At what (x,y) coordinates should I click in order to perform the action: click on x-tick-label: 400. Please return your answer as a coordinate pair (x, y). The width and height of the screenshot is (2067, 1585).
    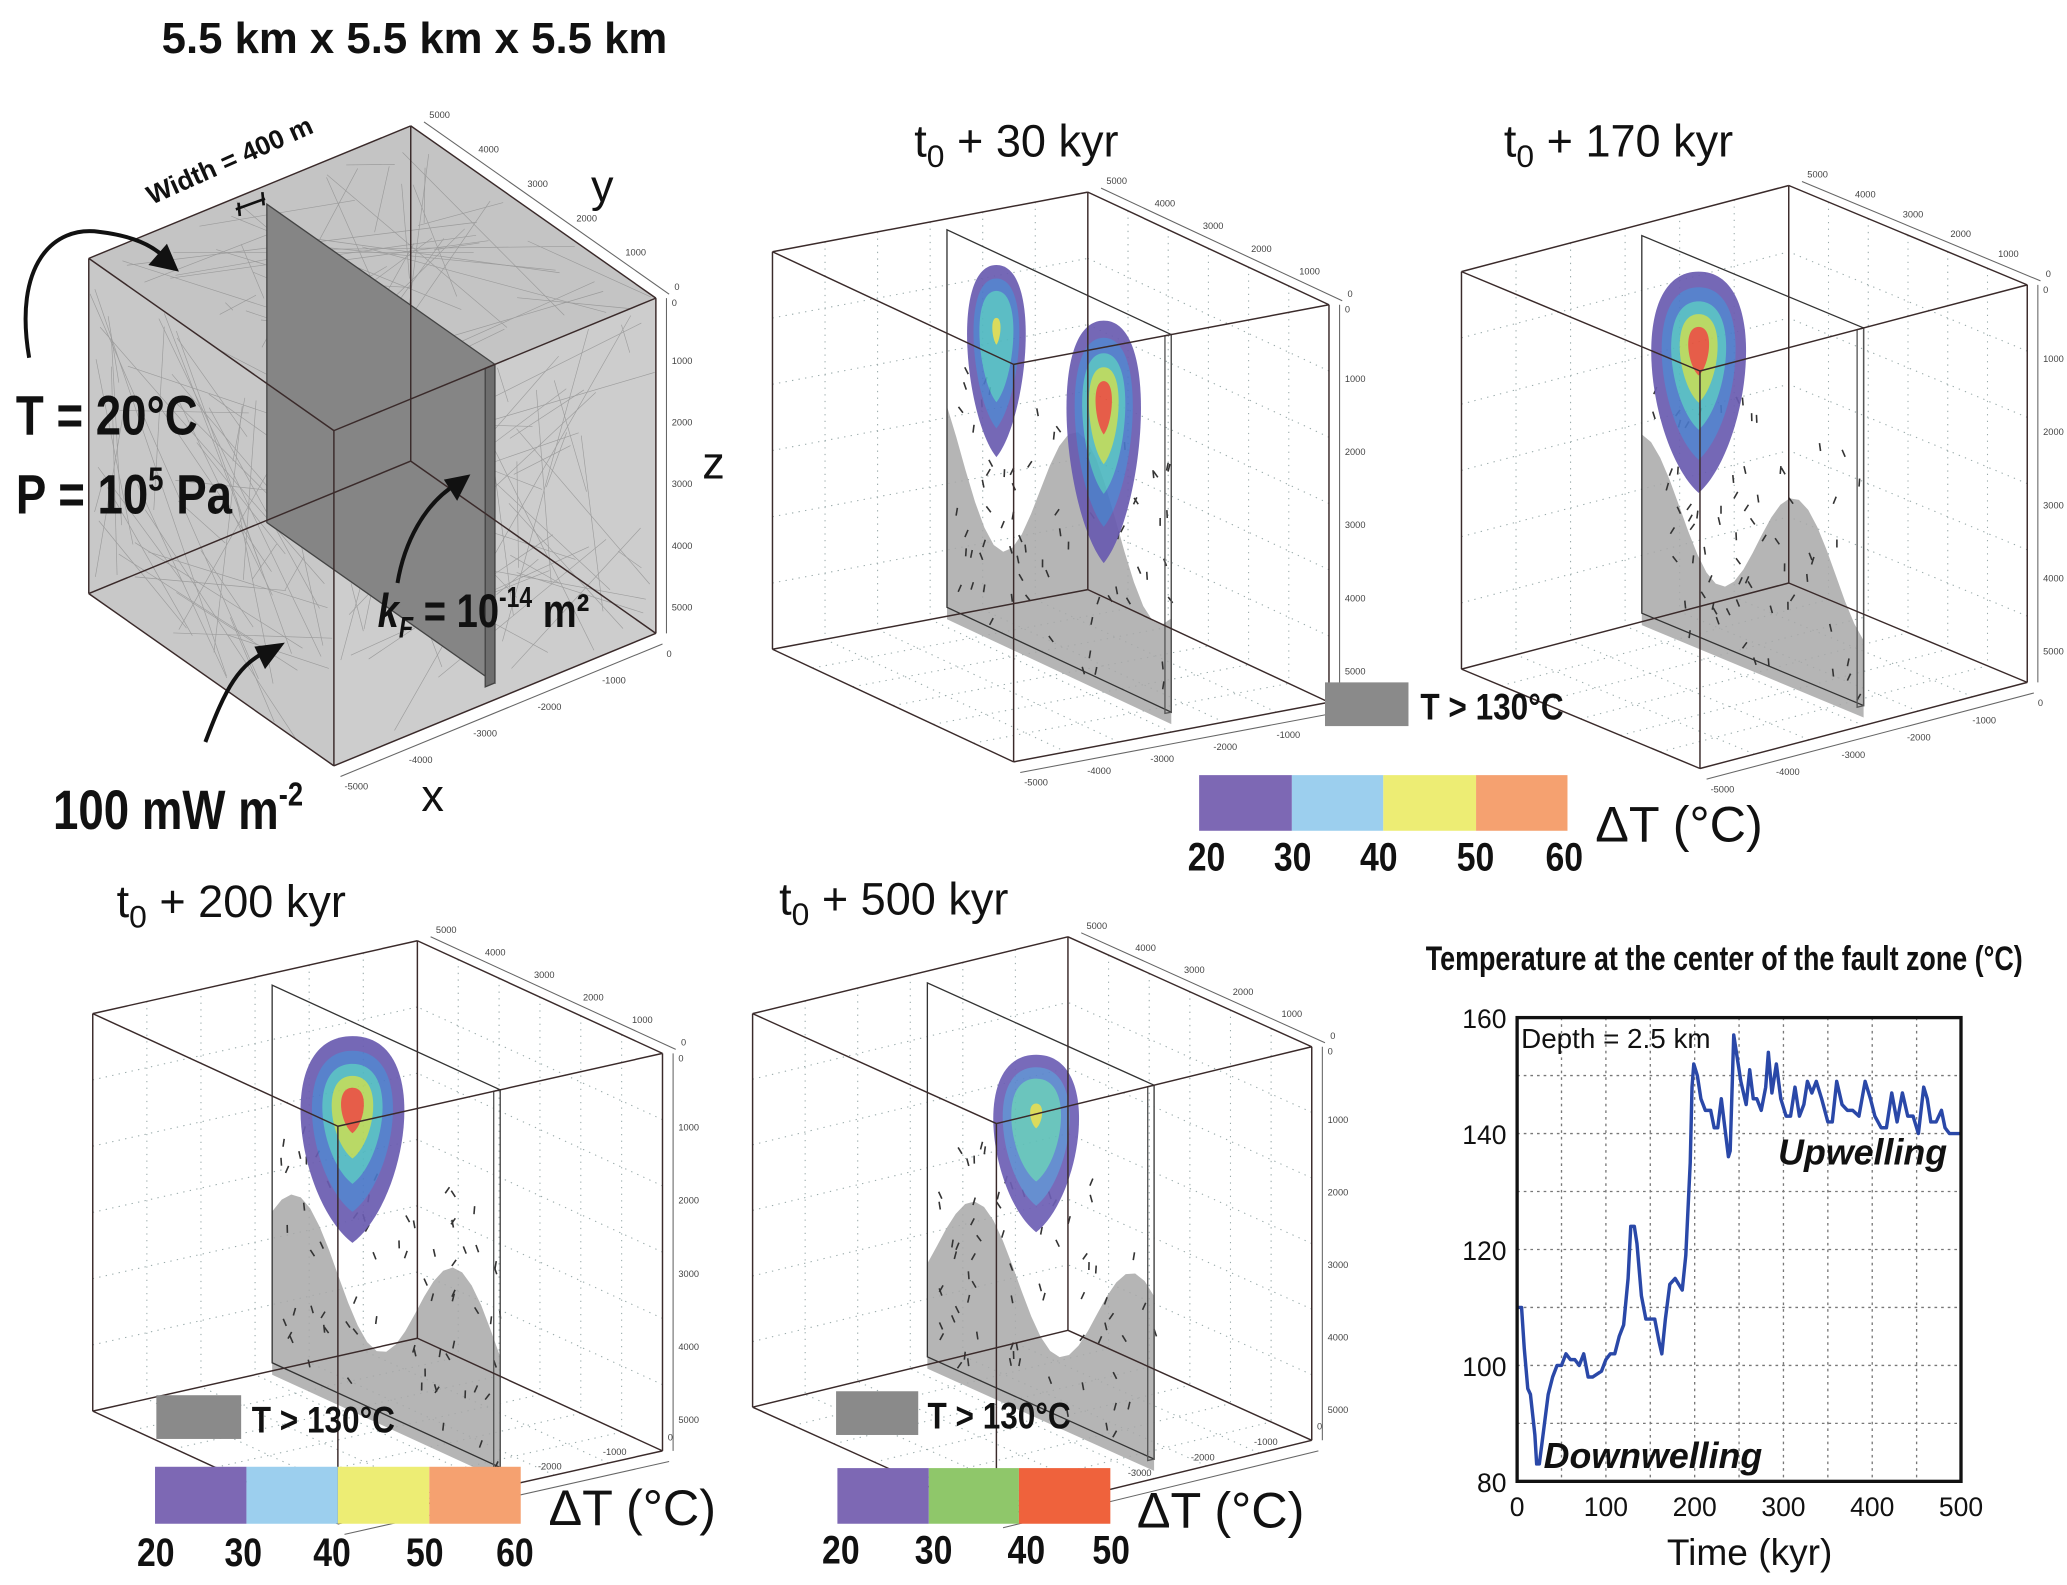
    Looking at the image, I should click on (1872, 1507).